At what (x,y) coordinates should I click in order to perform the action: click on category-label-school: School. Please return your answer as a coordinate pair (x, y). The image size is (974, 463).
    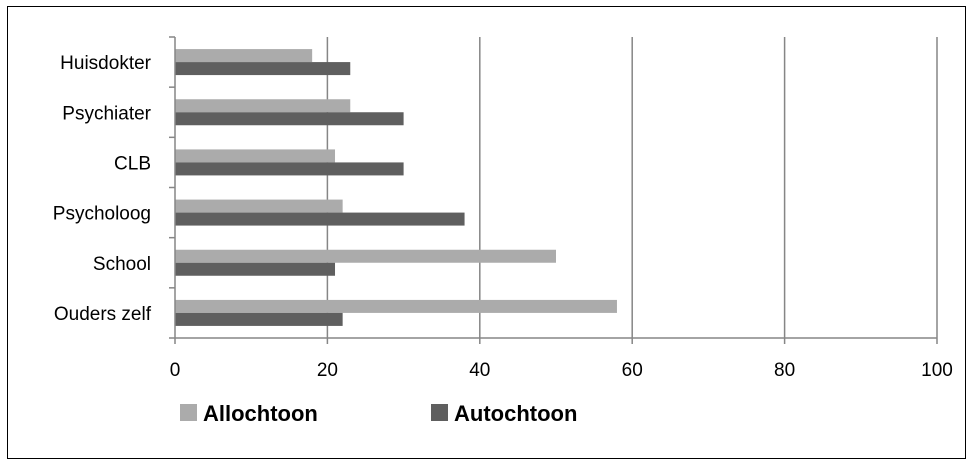
    Looking at the image, I should click on (122, 264).